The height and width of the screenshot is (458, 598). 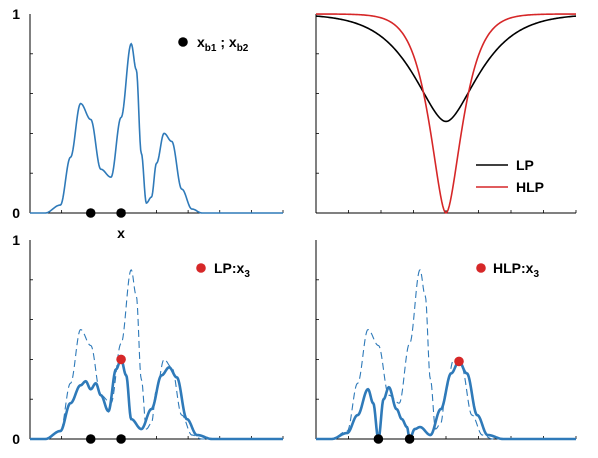 I want to click on legend-text-part: LP:x, so click(x=229, y=268).